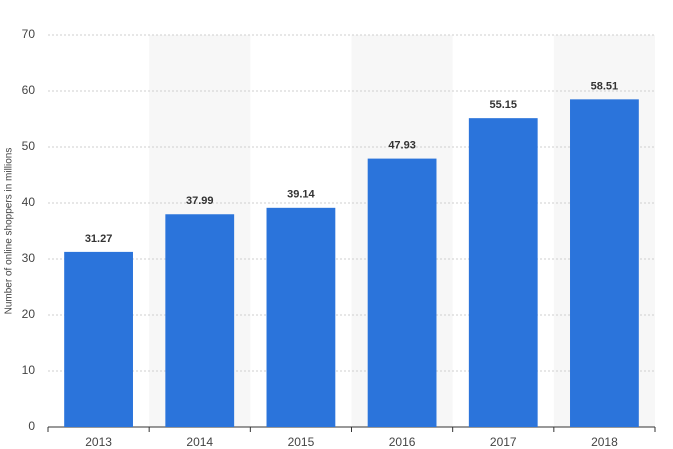  I want to click on y-tick-label: 30, so click(29, 258).